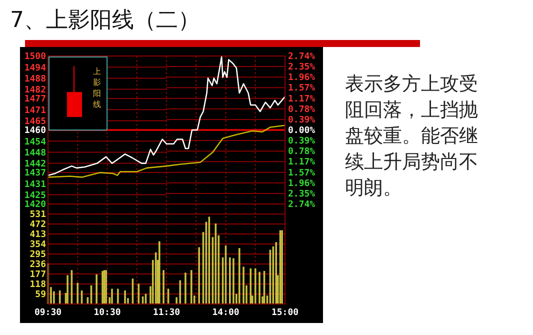  Describe the element at coordinates (38, 225) in the screenshot. I see `y-tick-label: 472` at that location.